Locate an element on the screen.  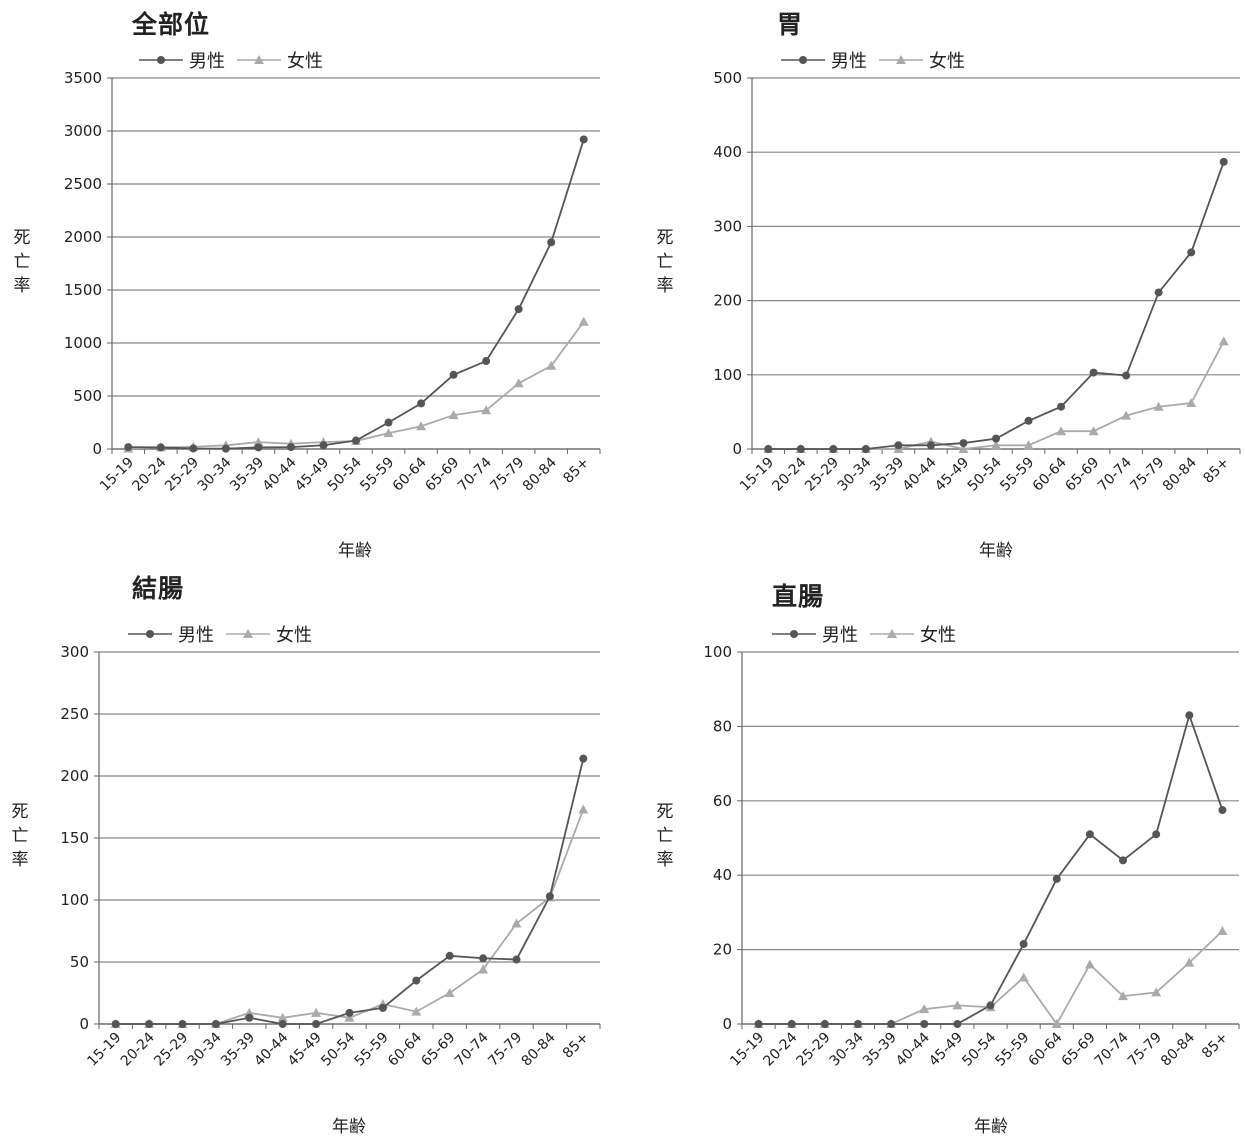
x-tick-label: 60-64 is located at coordinates (1050, 474).